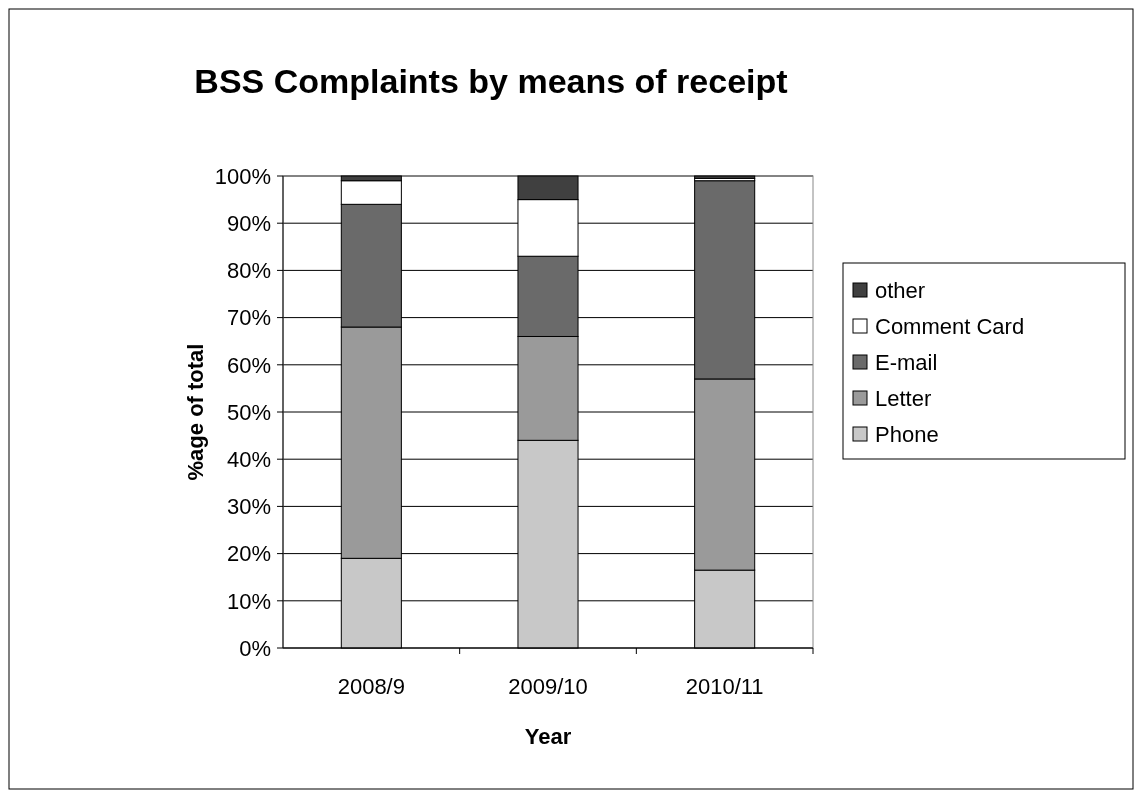  Describe the element at coordinates (724, 686) in the screenshot. I see `x-tick-label: 2010/11` at that location.